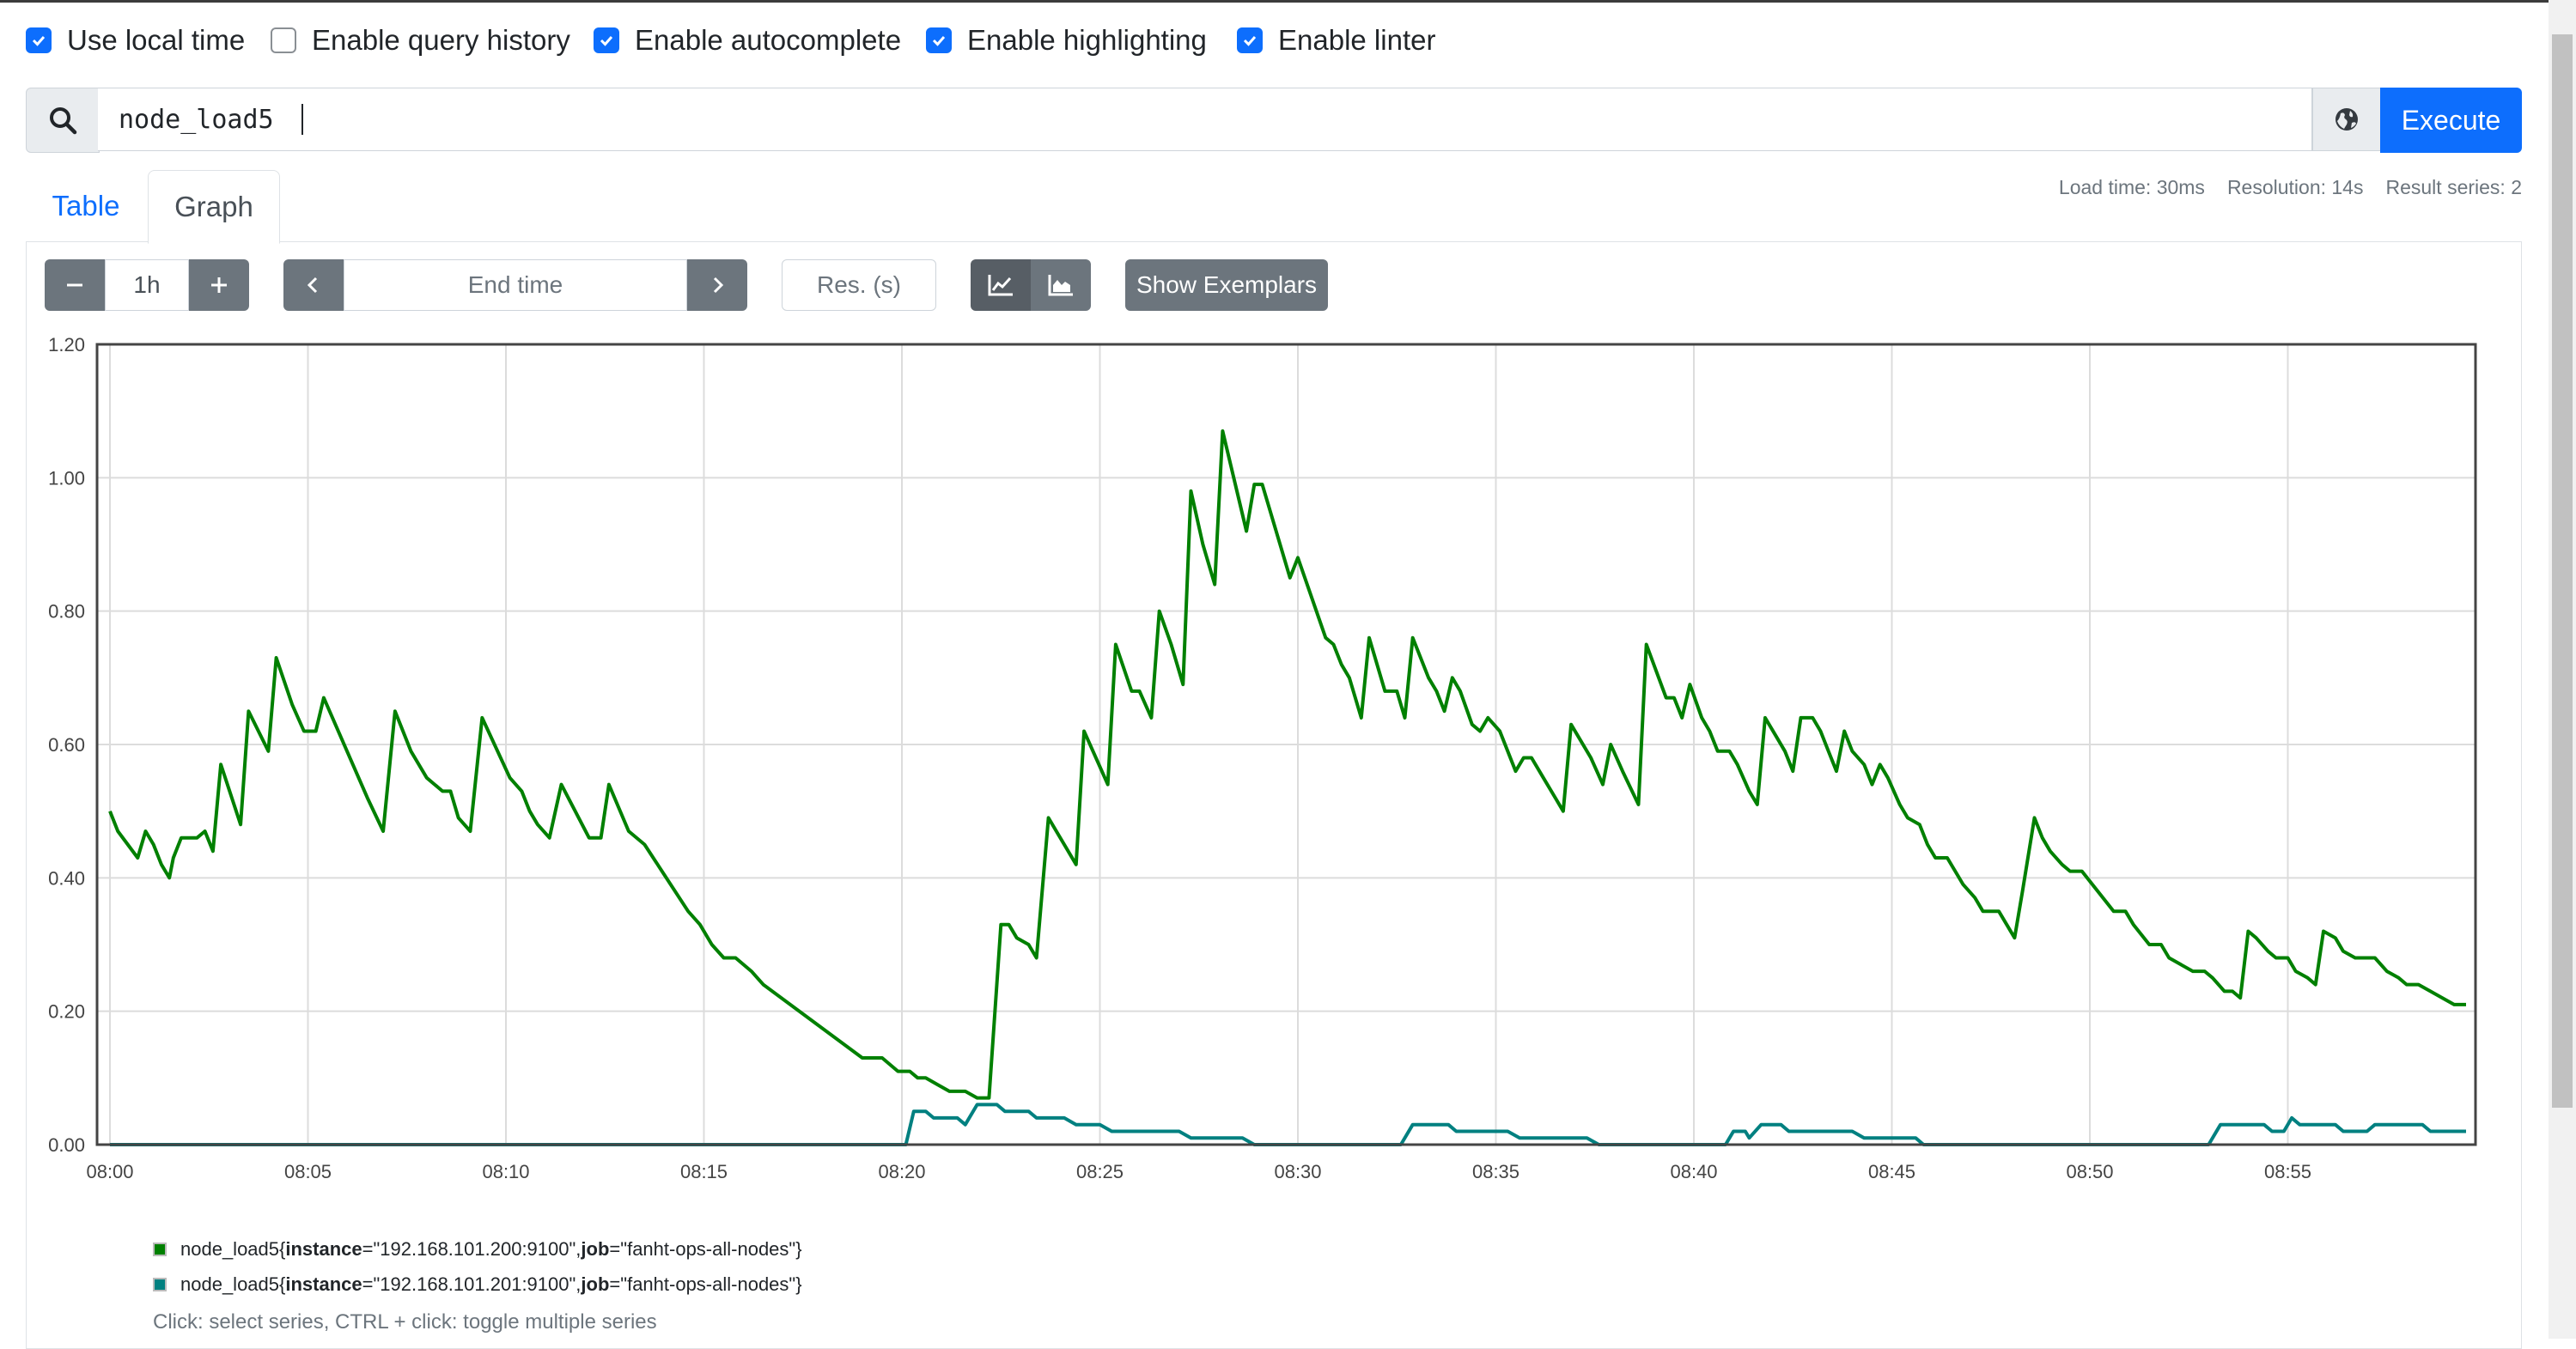  I want to click on x-tick-label: 08:40, so click(1693, 1172).